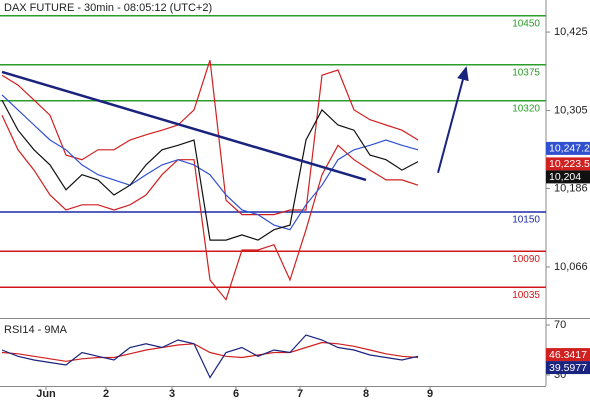 The height and width of the screenshot is (400, 590). I want to click on y-tick-label: 10,066, so click(571, 267).